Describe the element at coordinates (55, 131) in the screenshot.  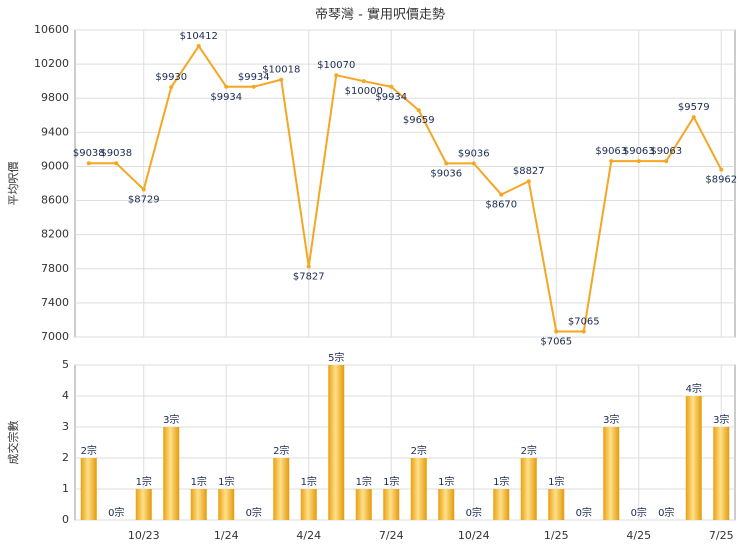
I see `y-tick-label: 9400` at that location.